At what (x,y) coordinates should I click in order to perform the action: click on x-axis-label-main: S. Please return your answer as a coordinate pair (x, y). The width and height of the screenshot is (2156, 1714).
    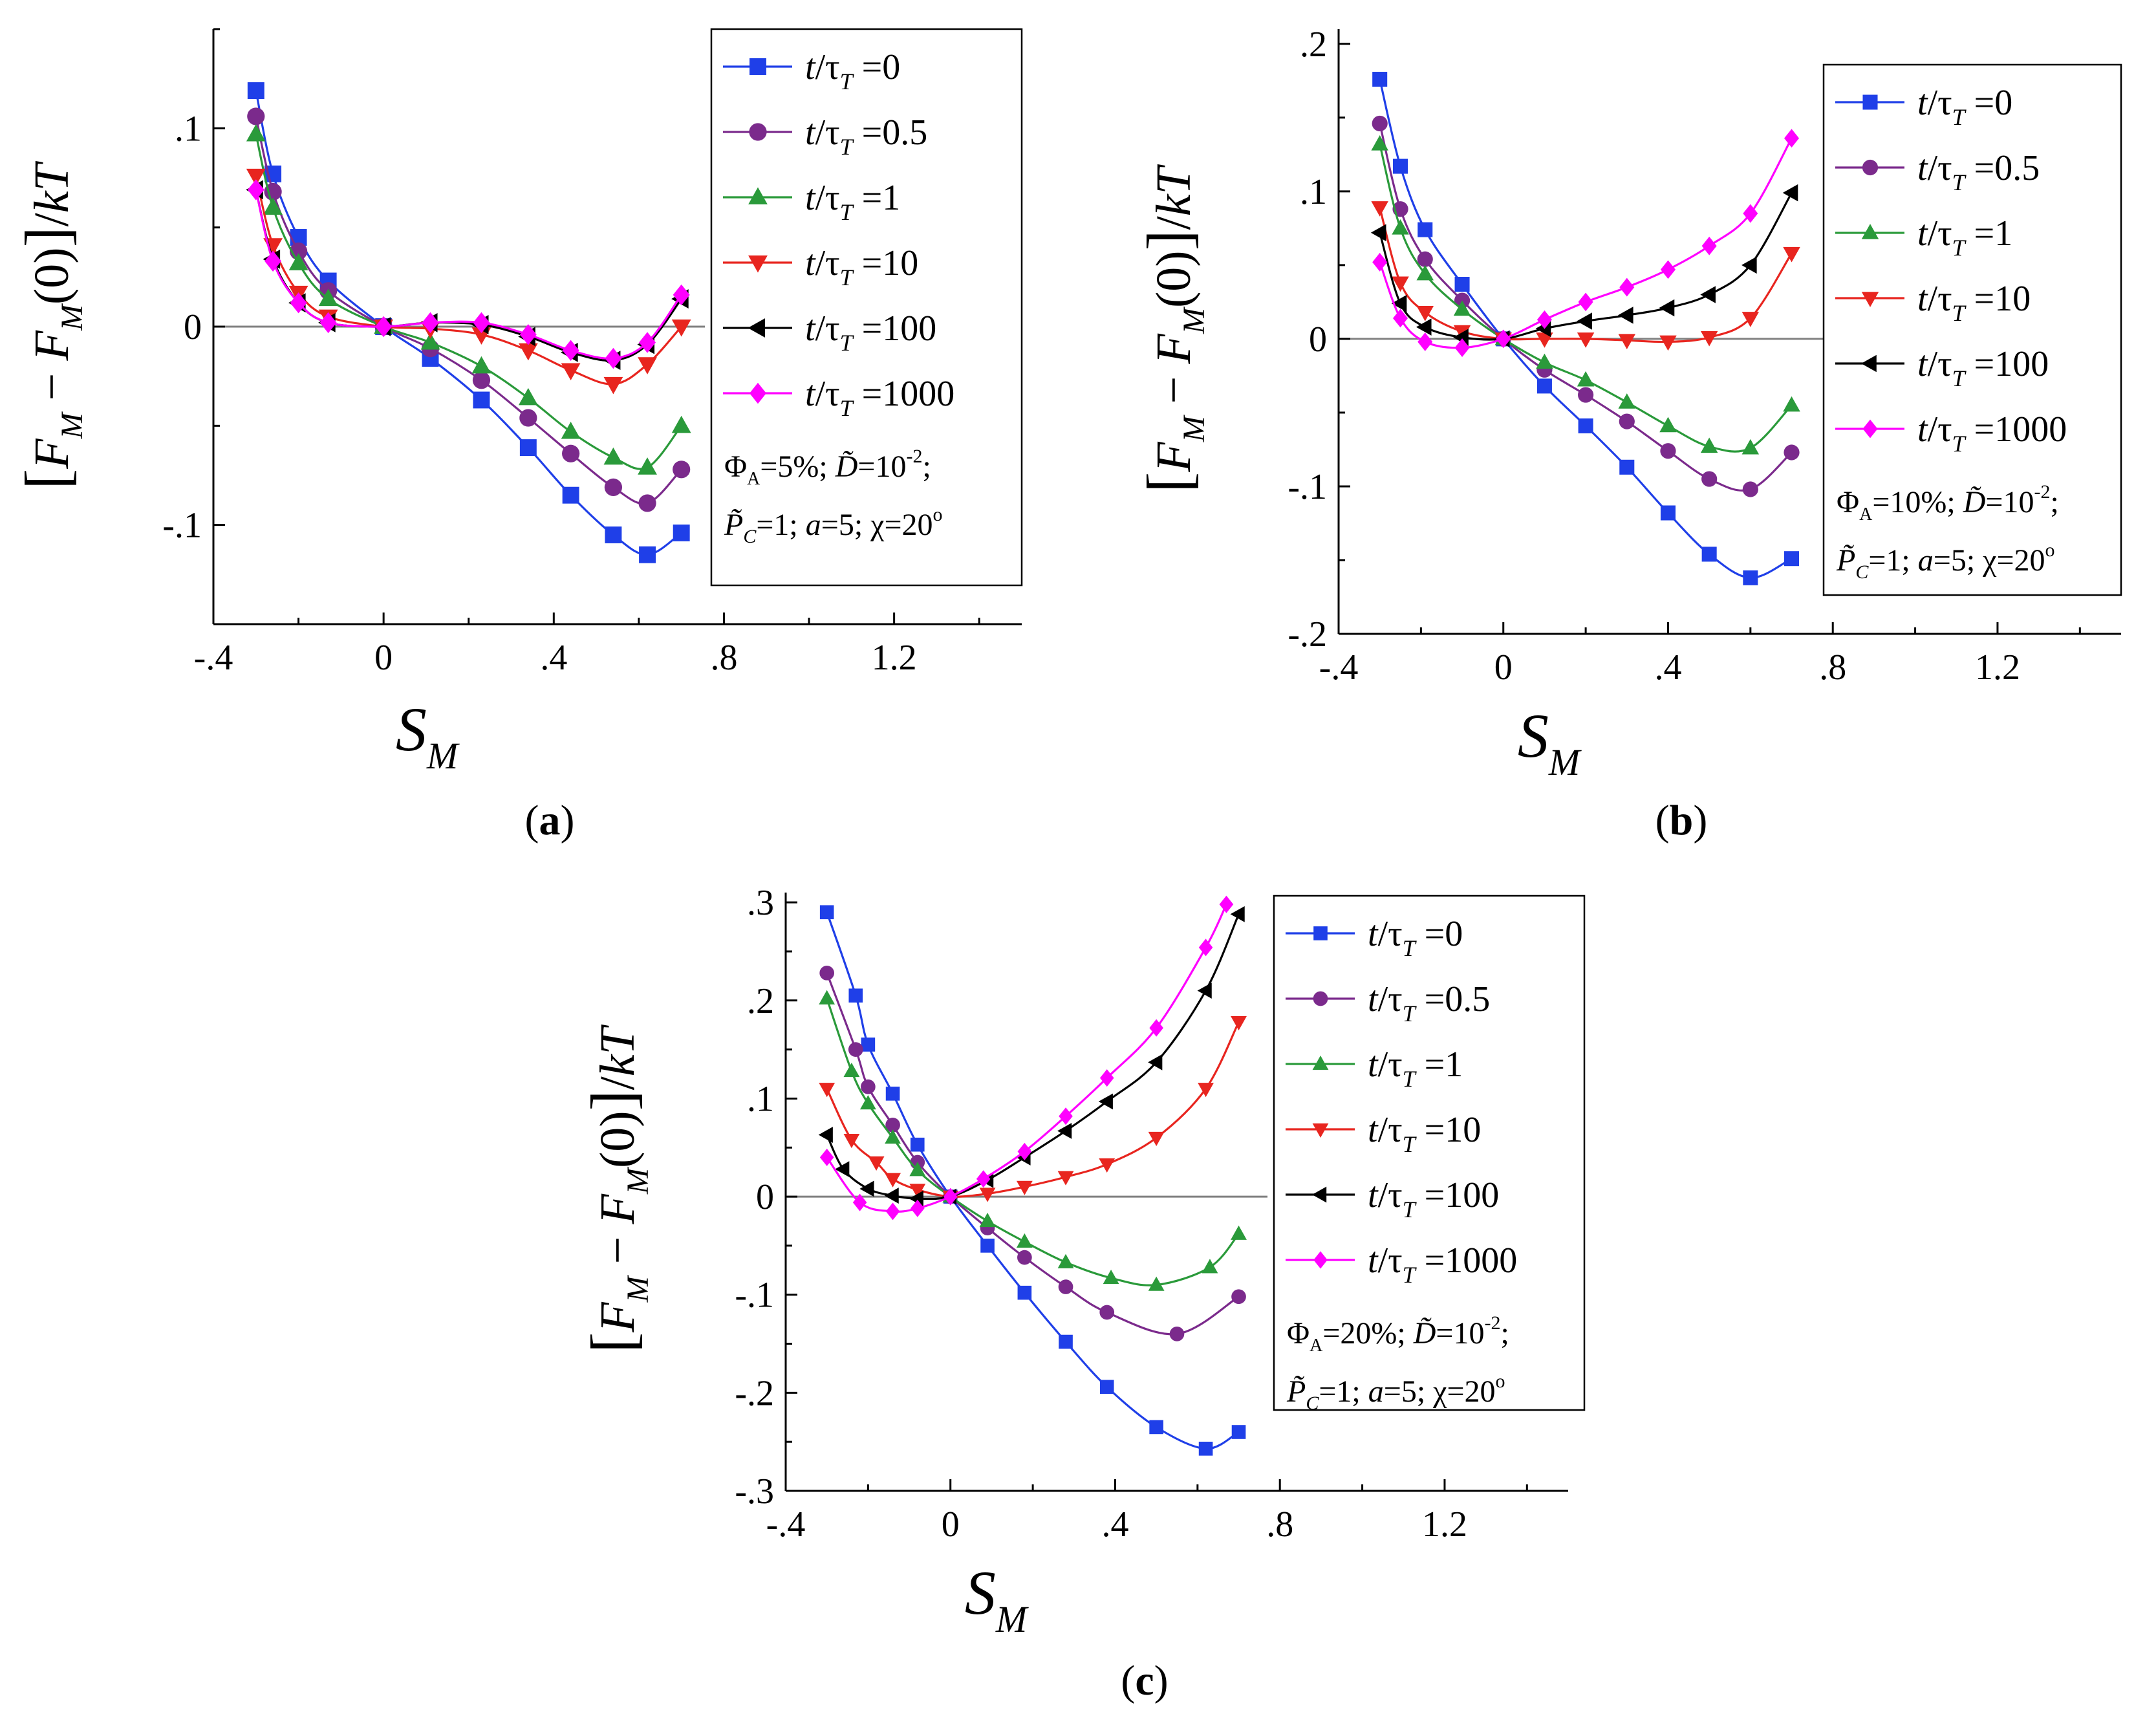
    Looking at the image, I should click on (412, 730).